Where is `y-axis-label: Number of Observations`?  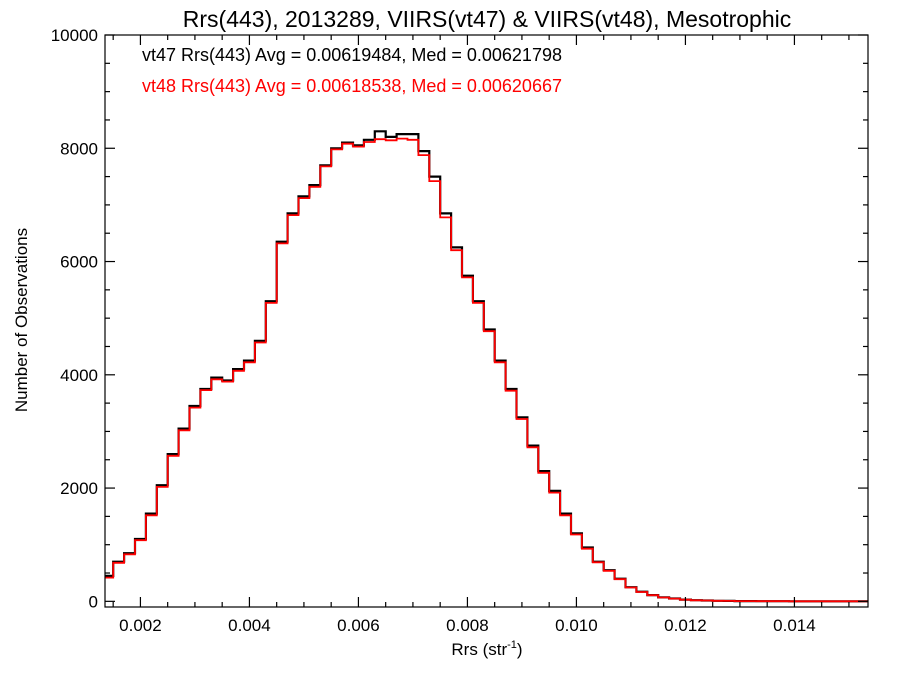
y-axis-label: Number of Observations is located at coordinates (21, 320).